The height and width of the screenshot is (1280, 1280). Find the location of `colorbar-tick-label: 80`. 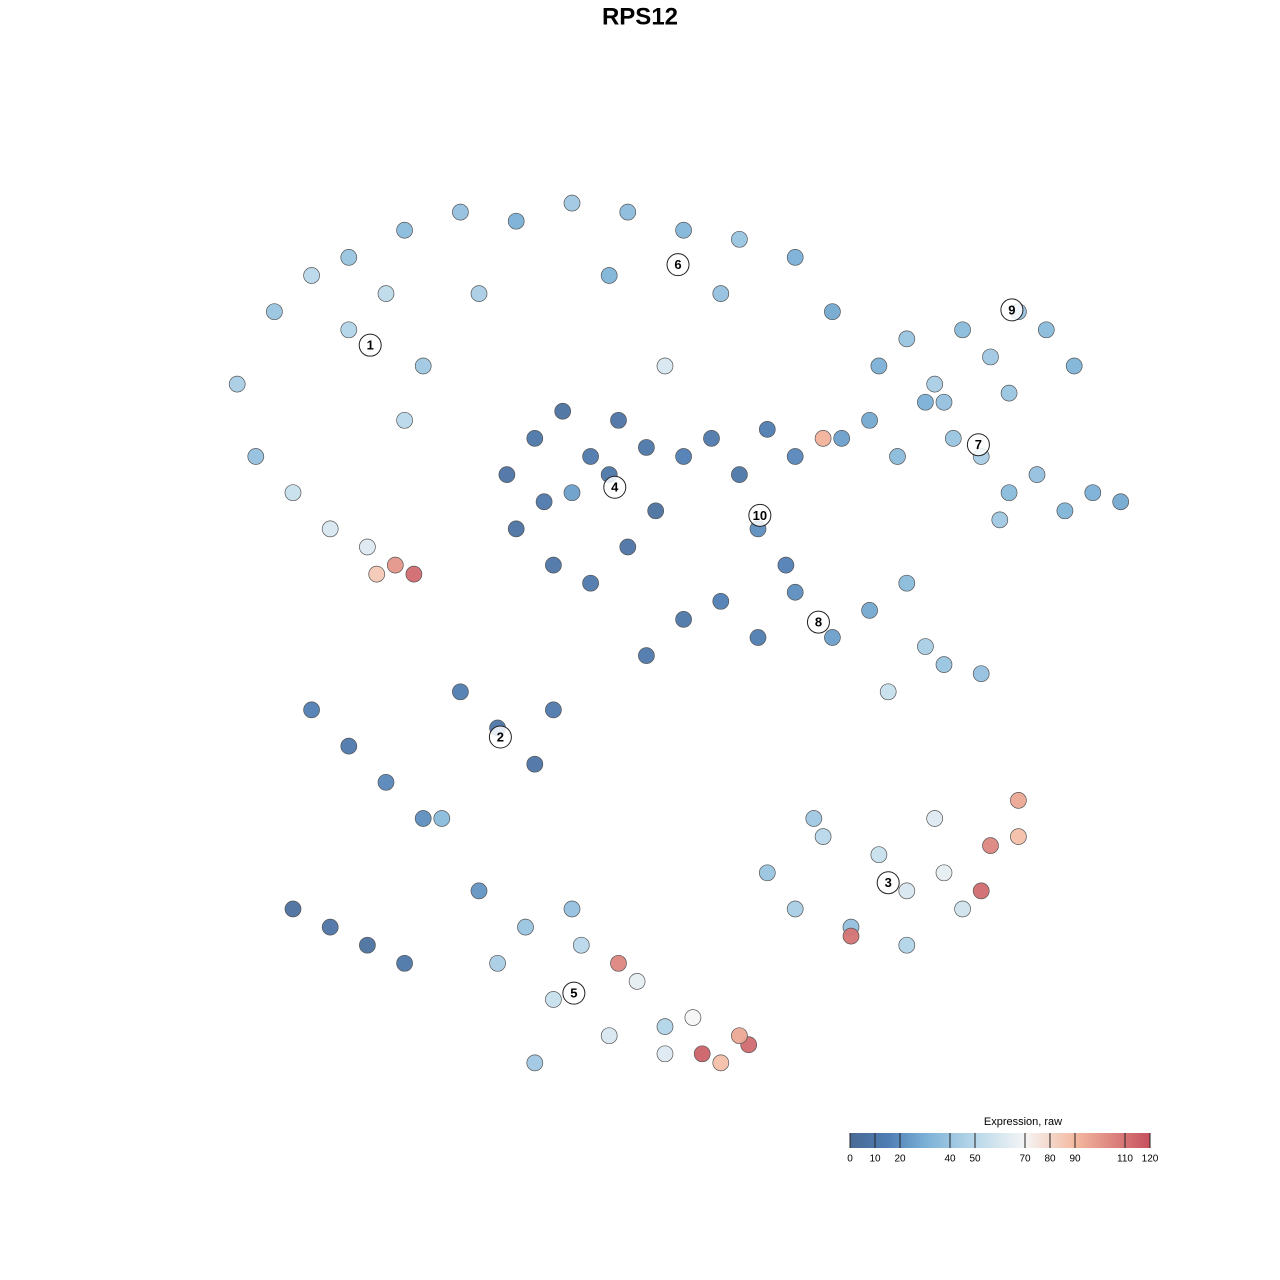

colorbar-tick-label: 80 is located at coordinates (1050, 1159).